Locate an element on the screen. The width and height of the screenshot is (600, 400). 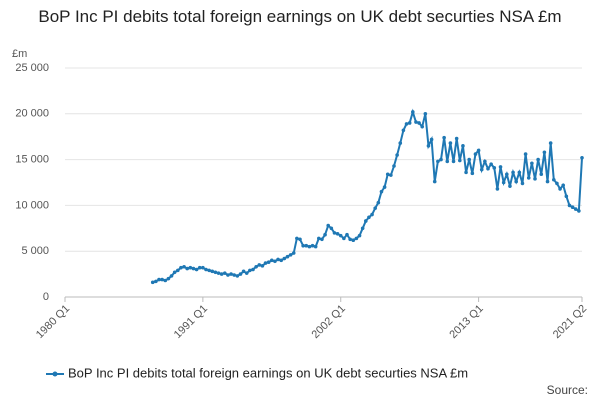
y-axis-label: £m is located at coordinates (19, 54).